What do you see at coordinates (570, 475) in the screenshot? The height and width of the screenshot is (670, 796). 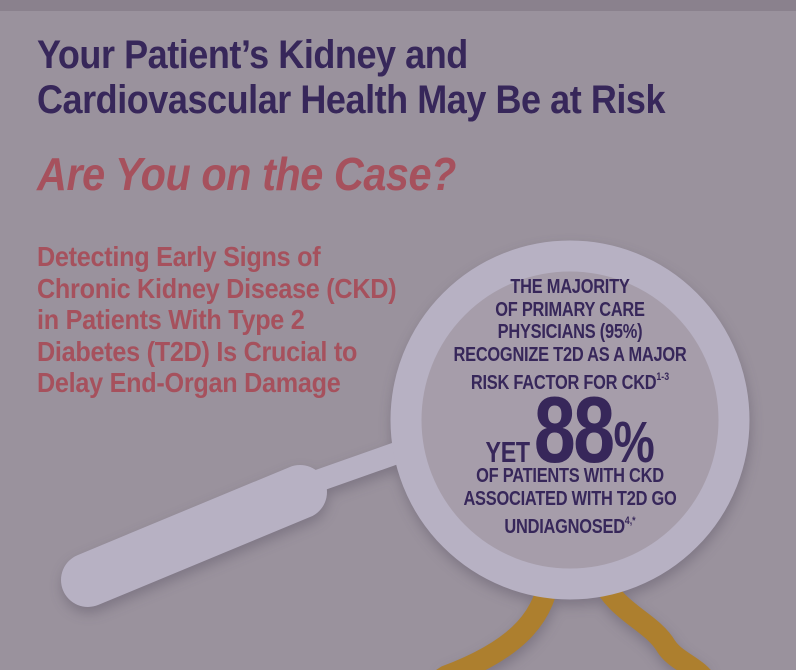 I see `stat-line: OF PATIENTS WITH CKD` at bounding box center [570, 475].